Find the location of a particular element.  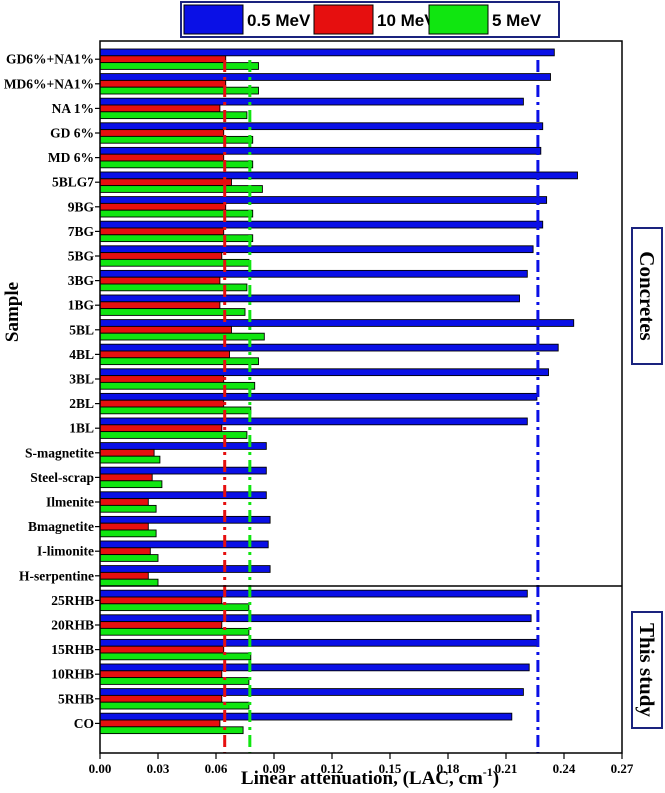

category-label: 1BG is located at coordinates (81, 305).